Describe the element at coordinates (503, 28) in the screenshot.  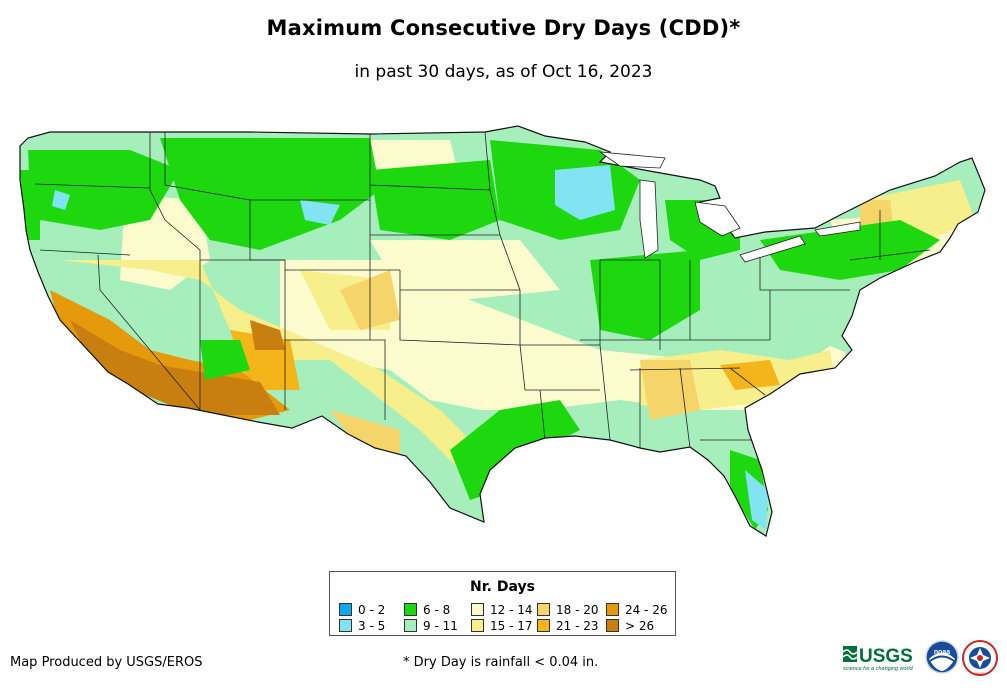
I see `map-title: Maximum Consecutive Dry Days (CDD)*` at that location.